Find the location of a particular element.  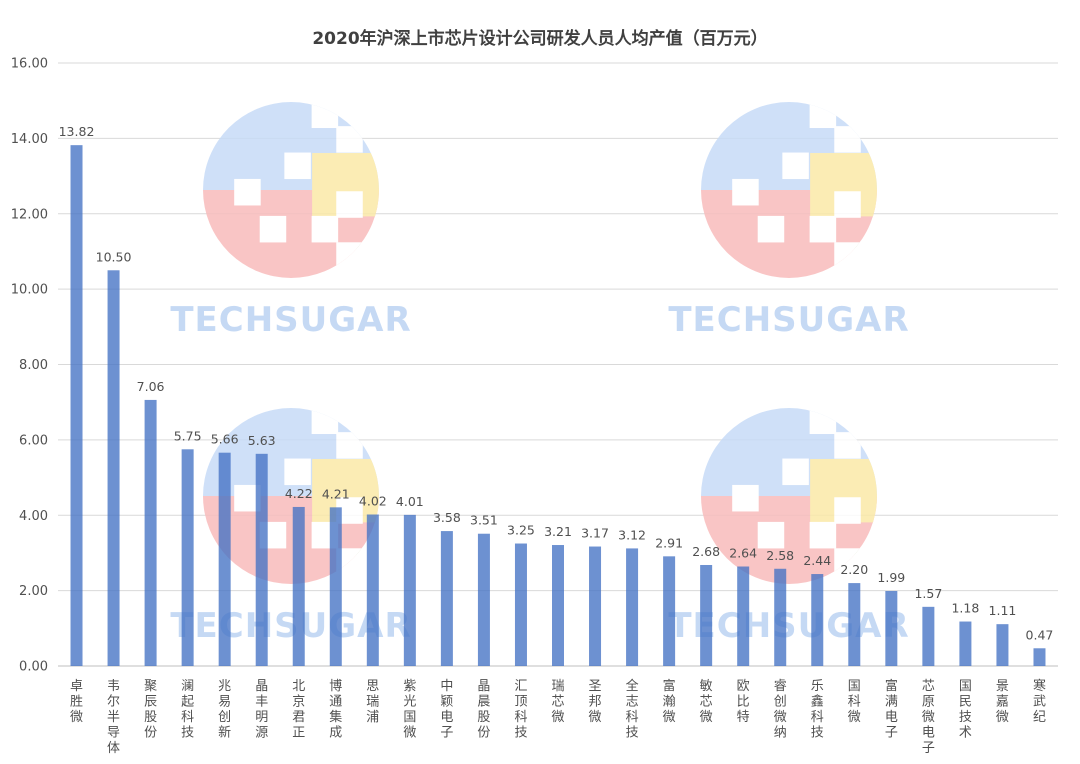

category-label: 瑞芯微 is located at coordinates (557, 702).